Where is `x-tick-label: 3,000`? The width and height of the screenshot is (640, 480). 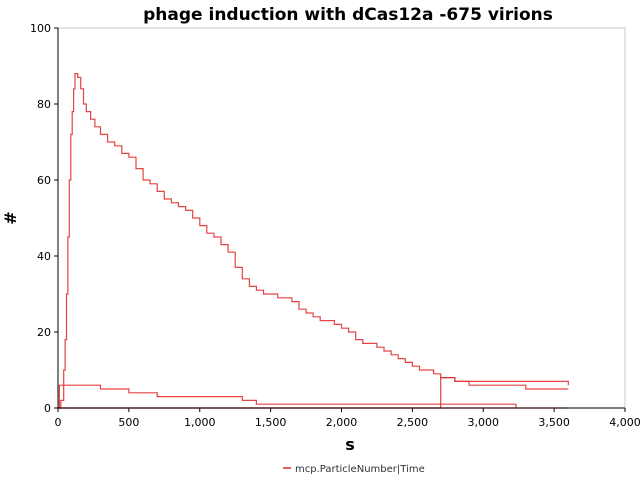
x-tick-label: 3,000 is located at coordinates (484, 422).